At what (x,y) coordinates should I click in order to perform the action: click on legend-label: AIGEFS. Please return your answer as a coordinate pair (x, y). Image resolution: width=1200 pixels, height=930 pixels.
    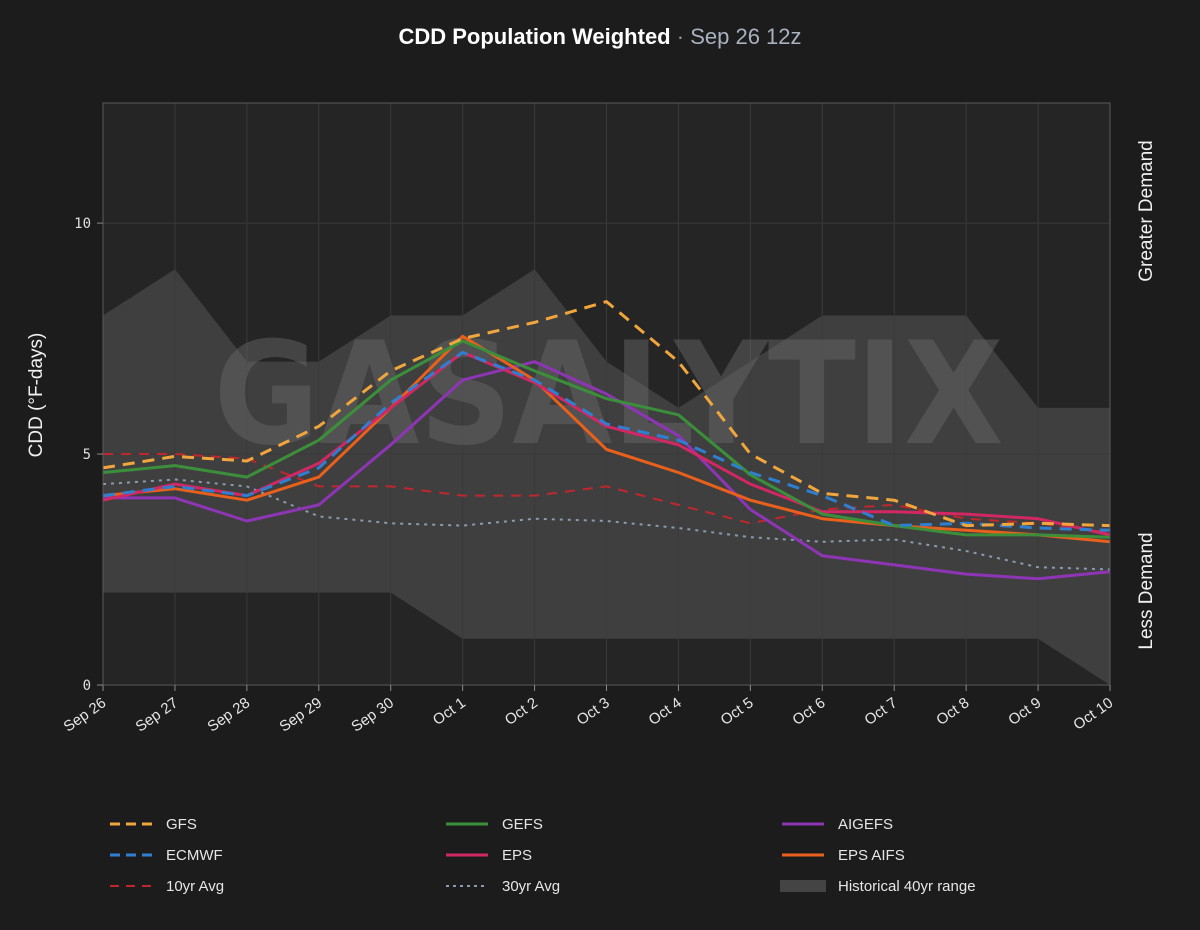
    Looking at the image, I should click on (866, 824).